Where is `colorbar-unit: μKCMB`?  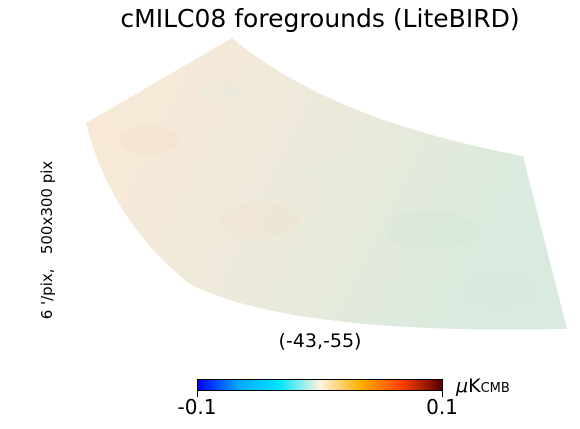 colorbar-unit: μKCMB is located at coordinates (483, 386).